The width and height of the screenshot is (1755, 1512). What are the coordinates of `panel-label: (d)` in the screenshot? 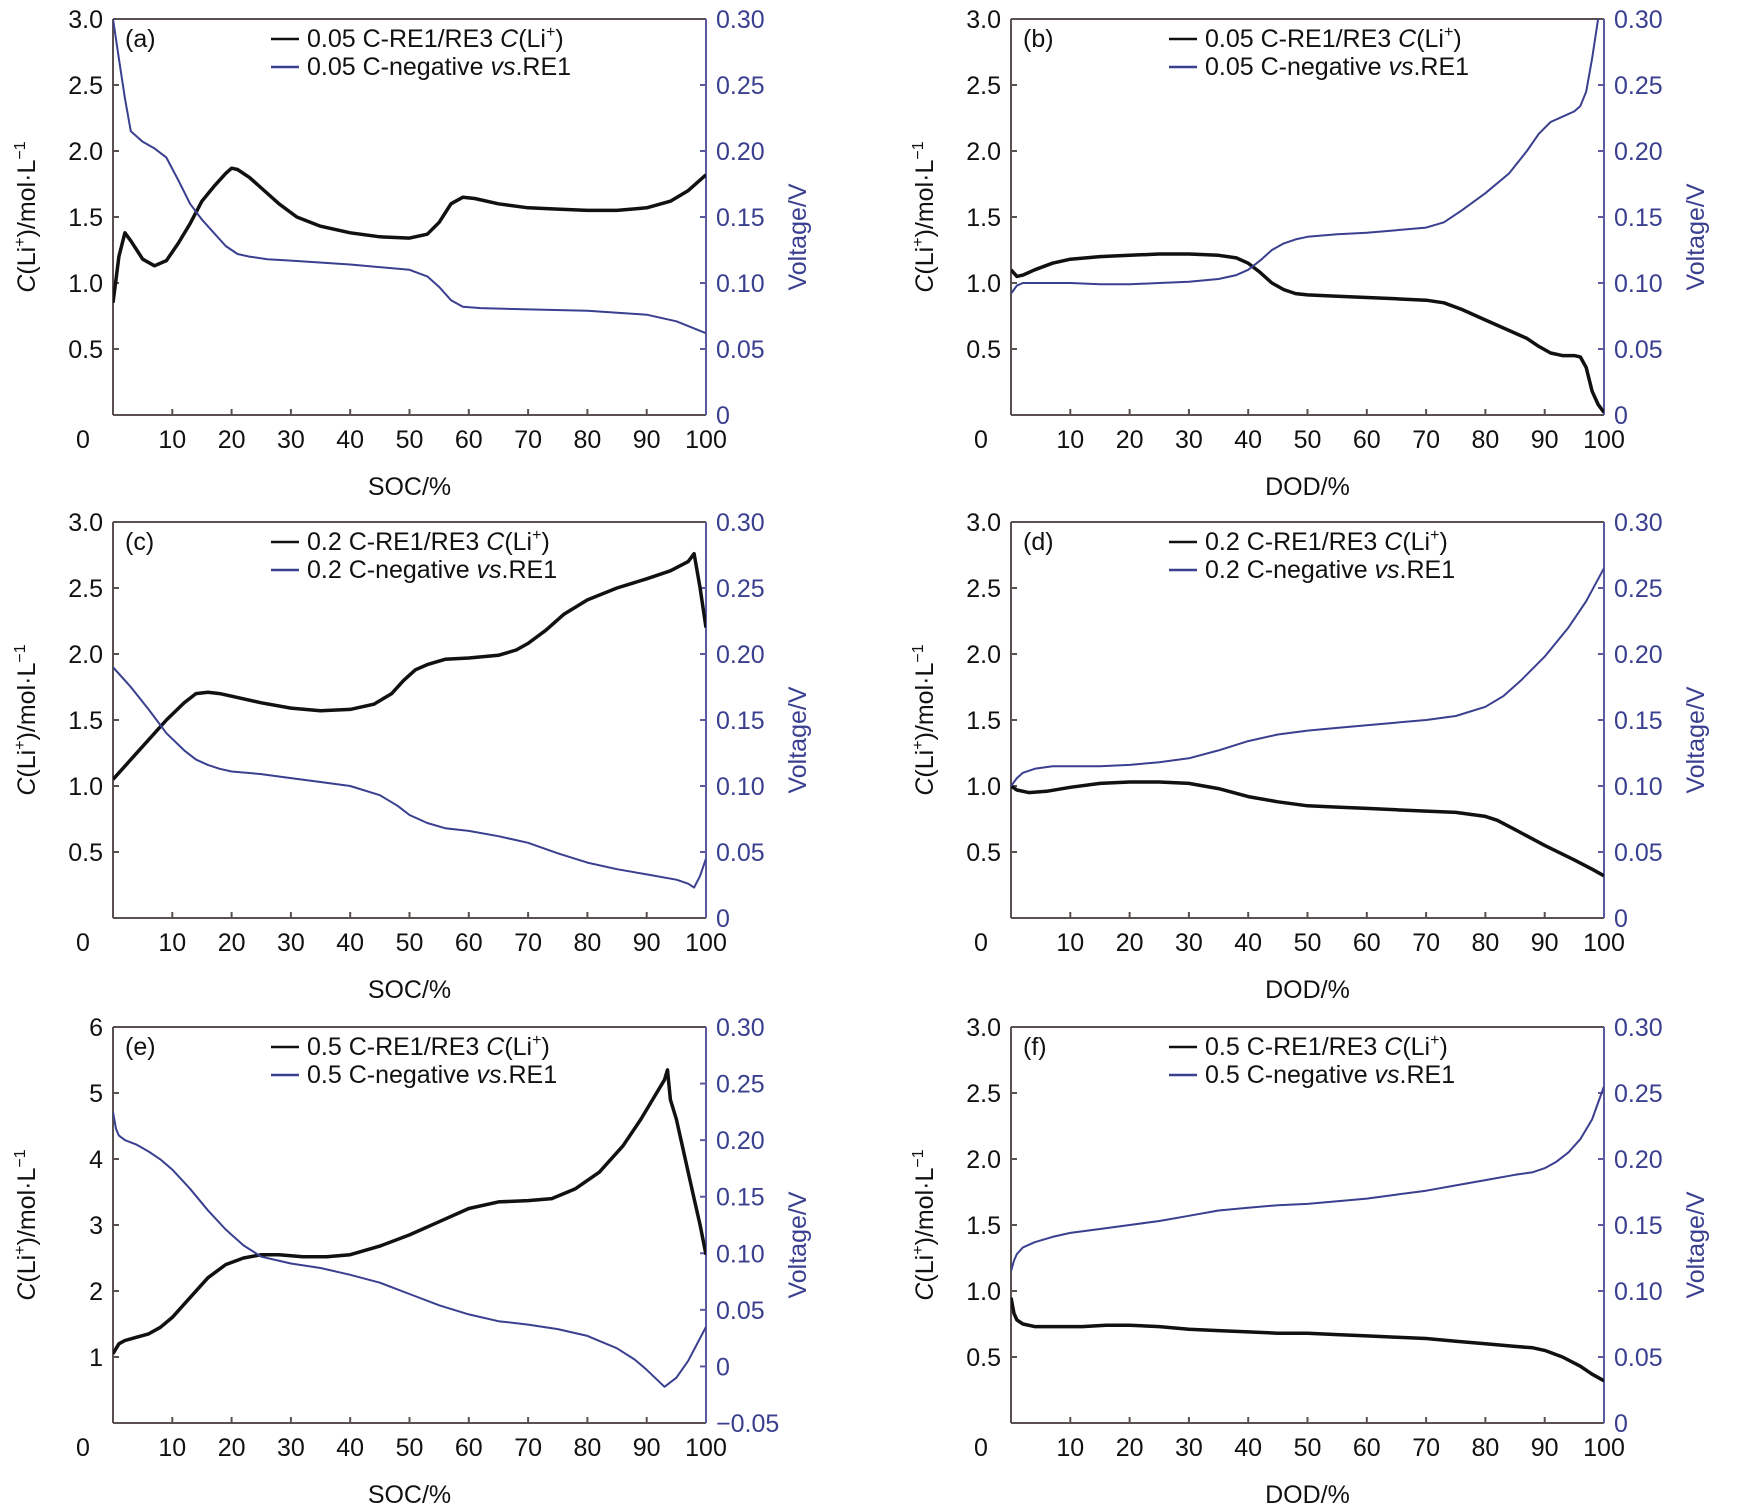 It's located at (1038, 542).